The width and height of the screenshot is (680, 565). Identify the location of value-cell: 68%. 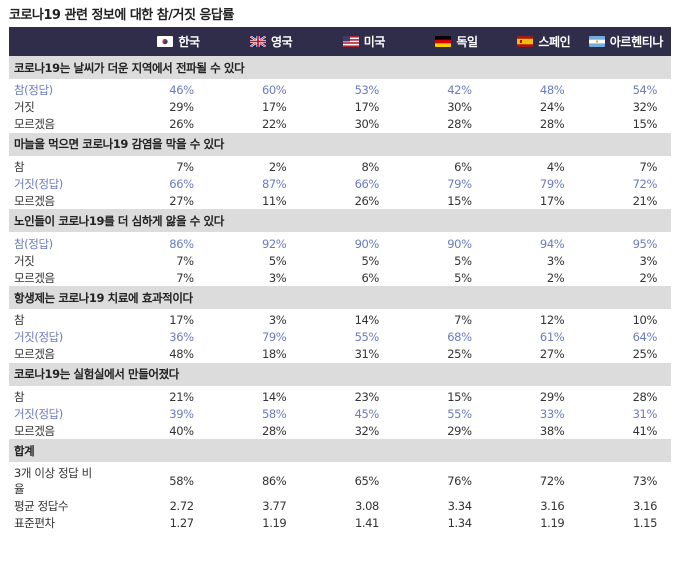
(459, 337).